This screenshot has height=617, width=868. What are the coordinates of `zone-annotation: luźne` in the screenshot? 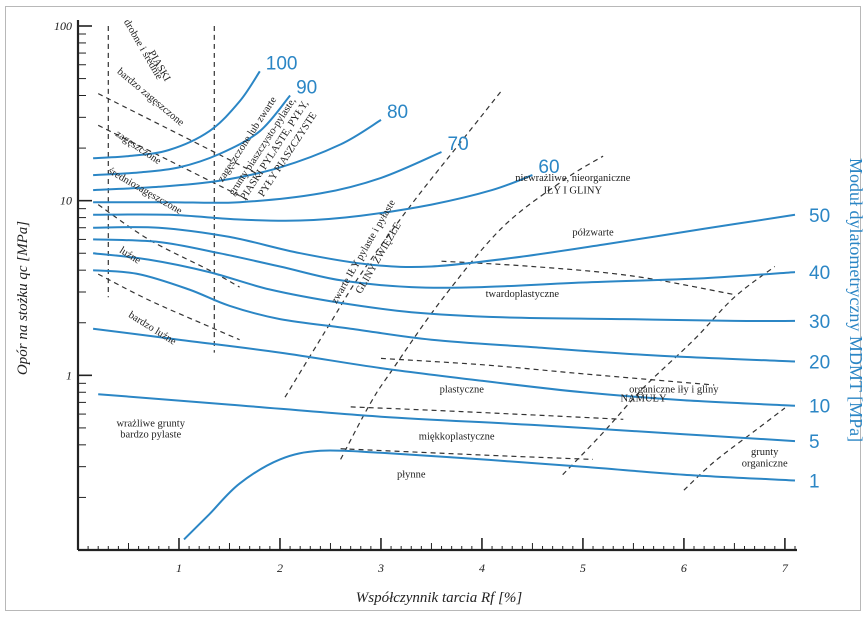 It's located at (129, 256).